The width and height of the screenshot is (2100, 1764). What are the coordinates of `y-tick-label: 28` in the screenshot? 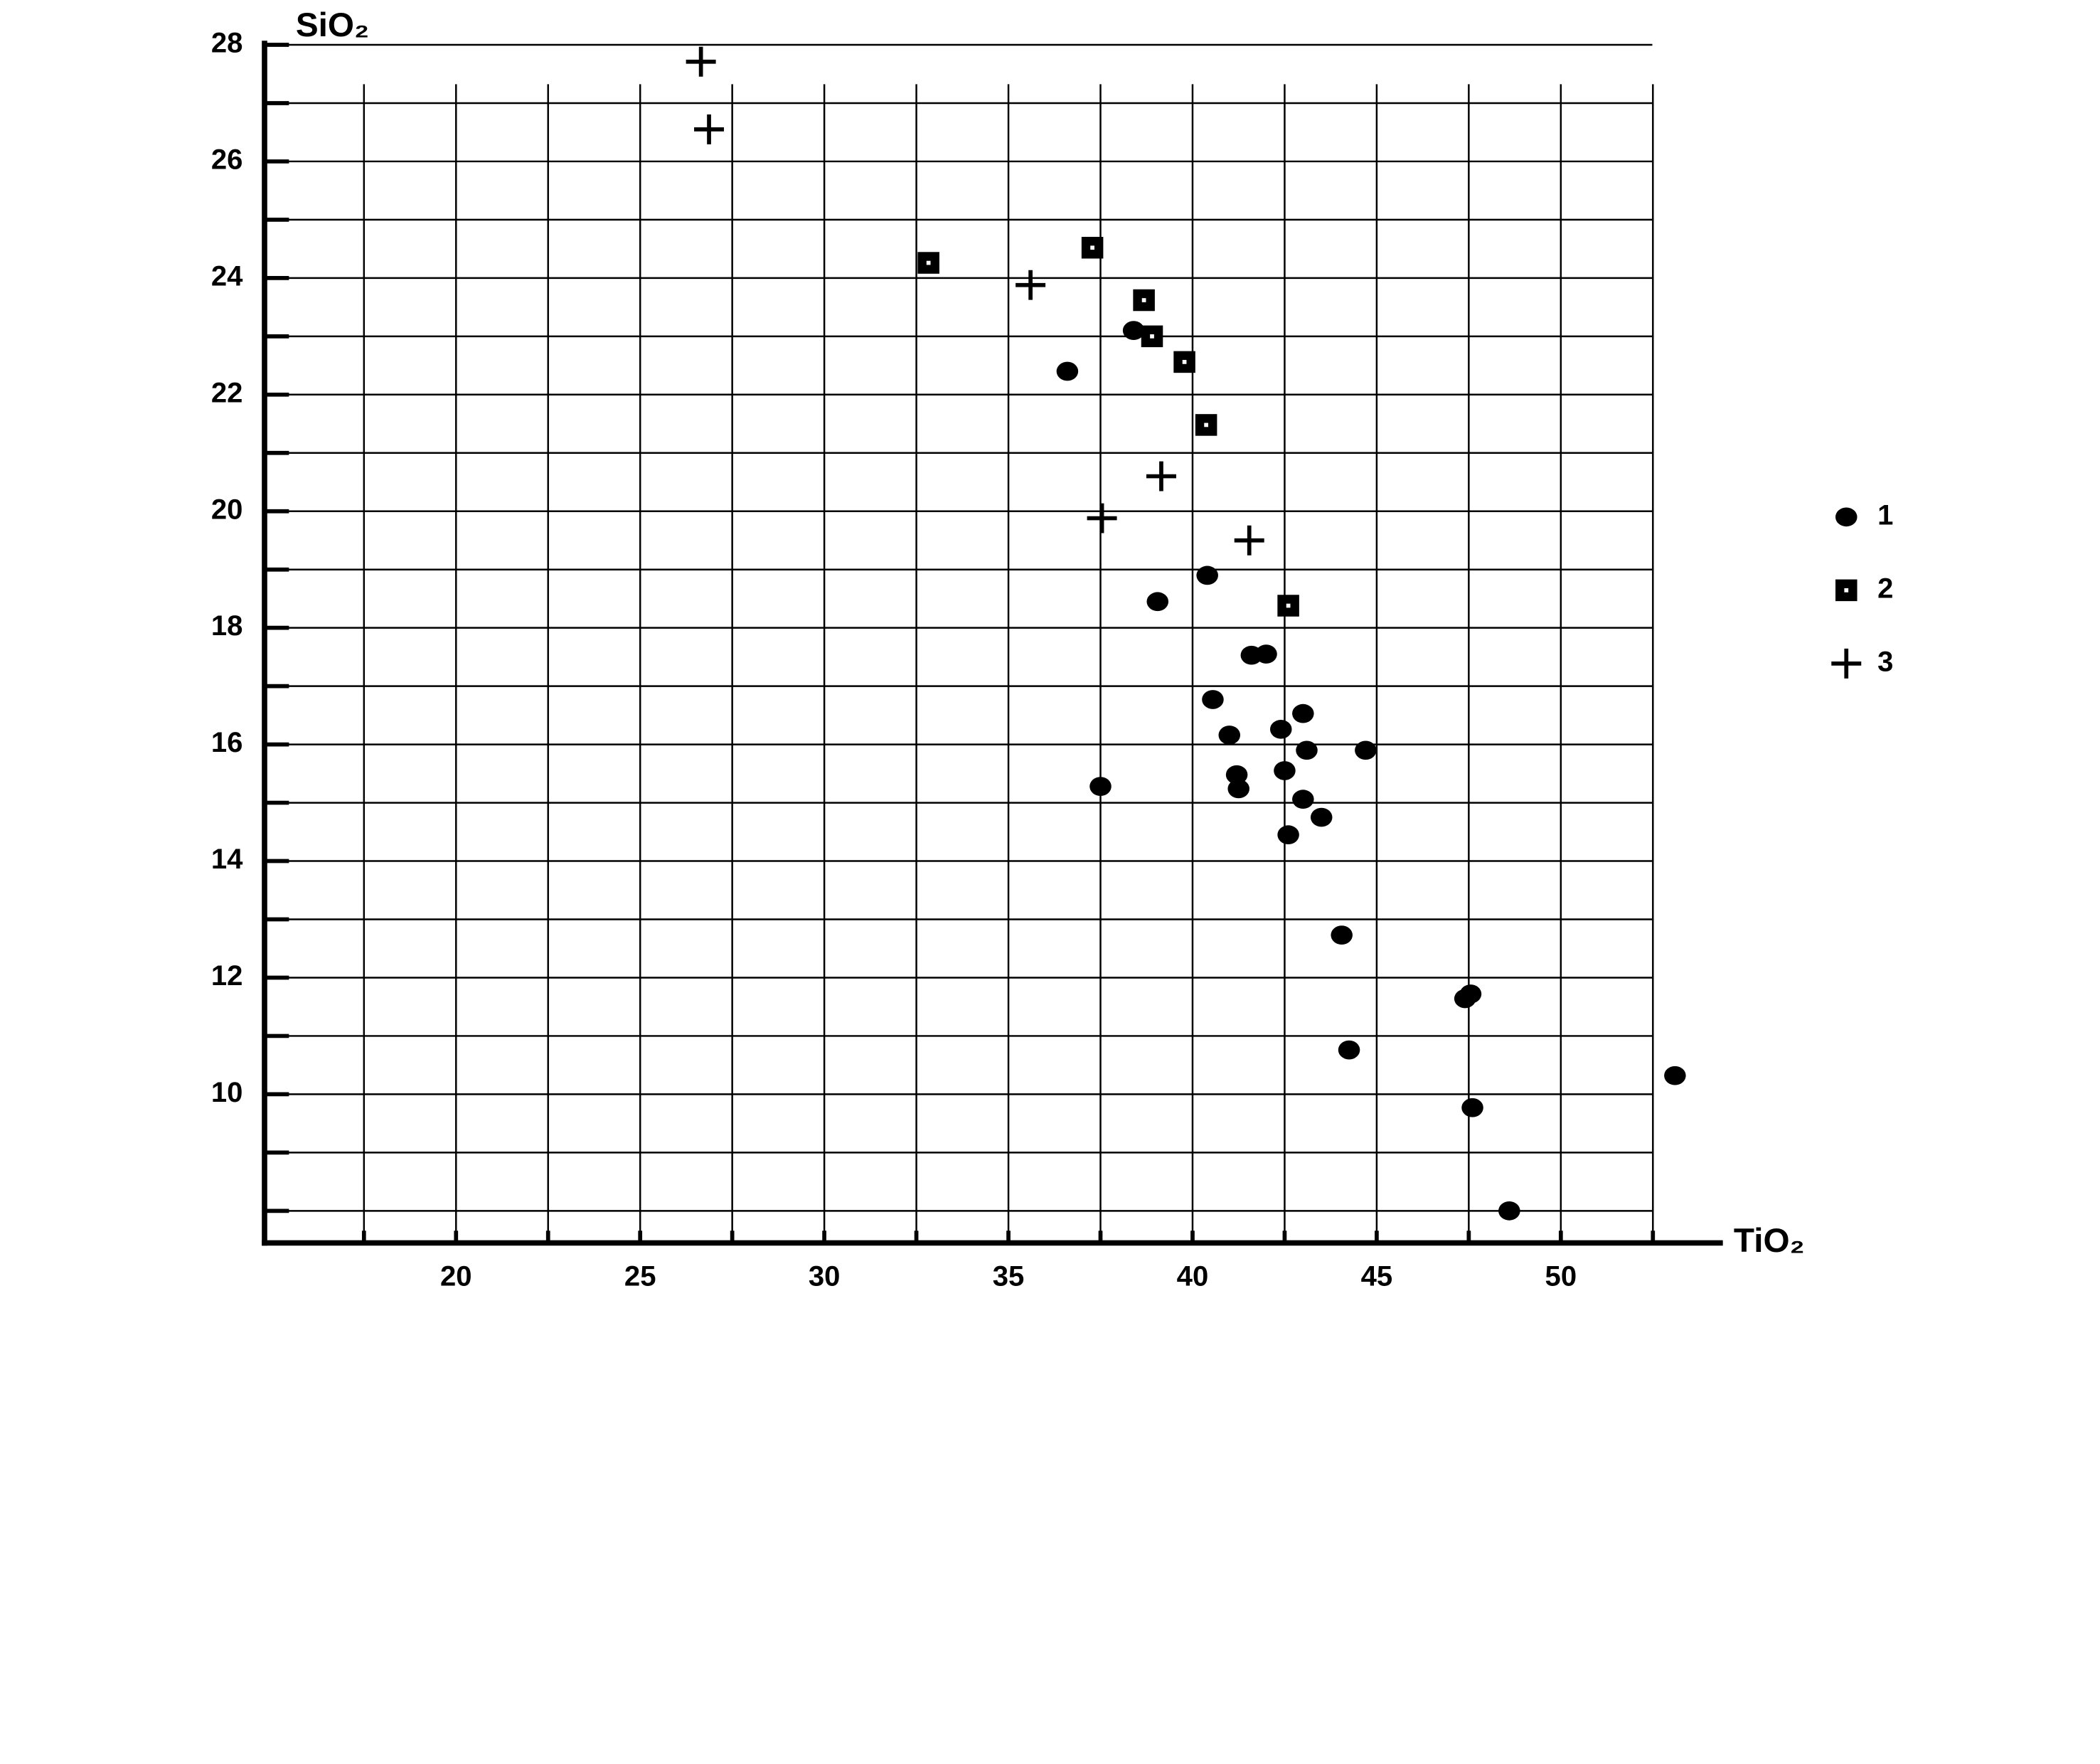 It's located at (227, 44).